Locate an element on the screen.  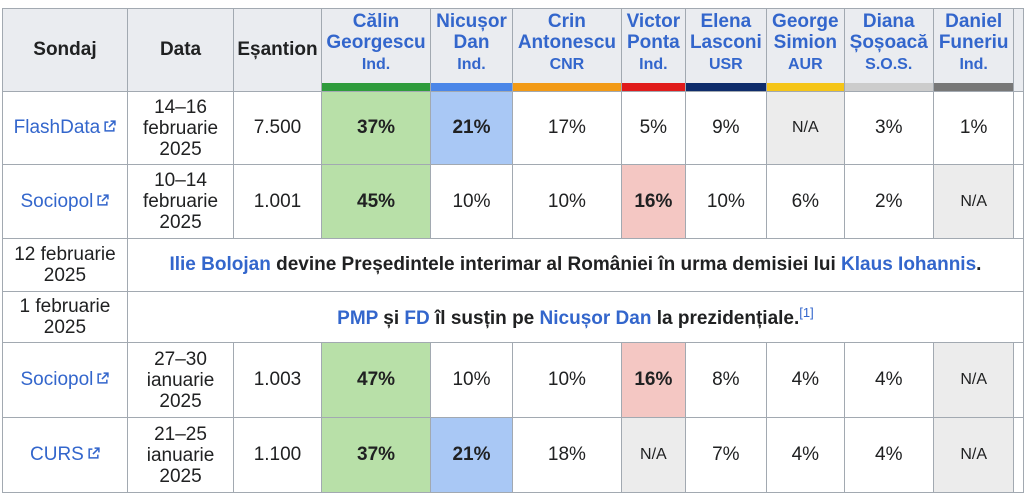
col-header-candidate: Nicușor Dan Ind. is located at coordinates (471, 50).